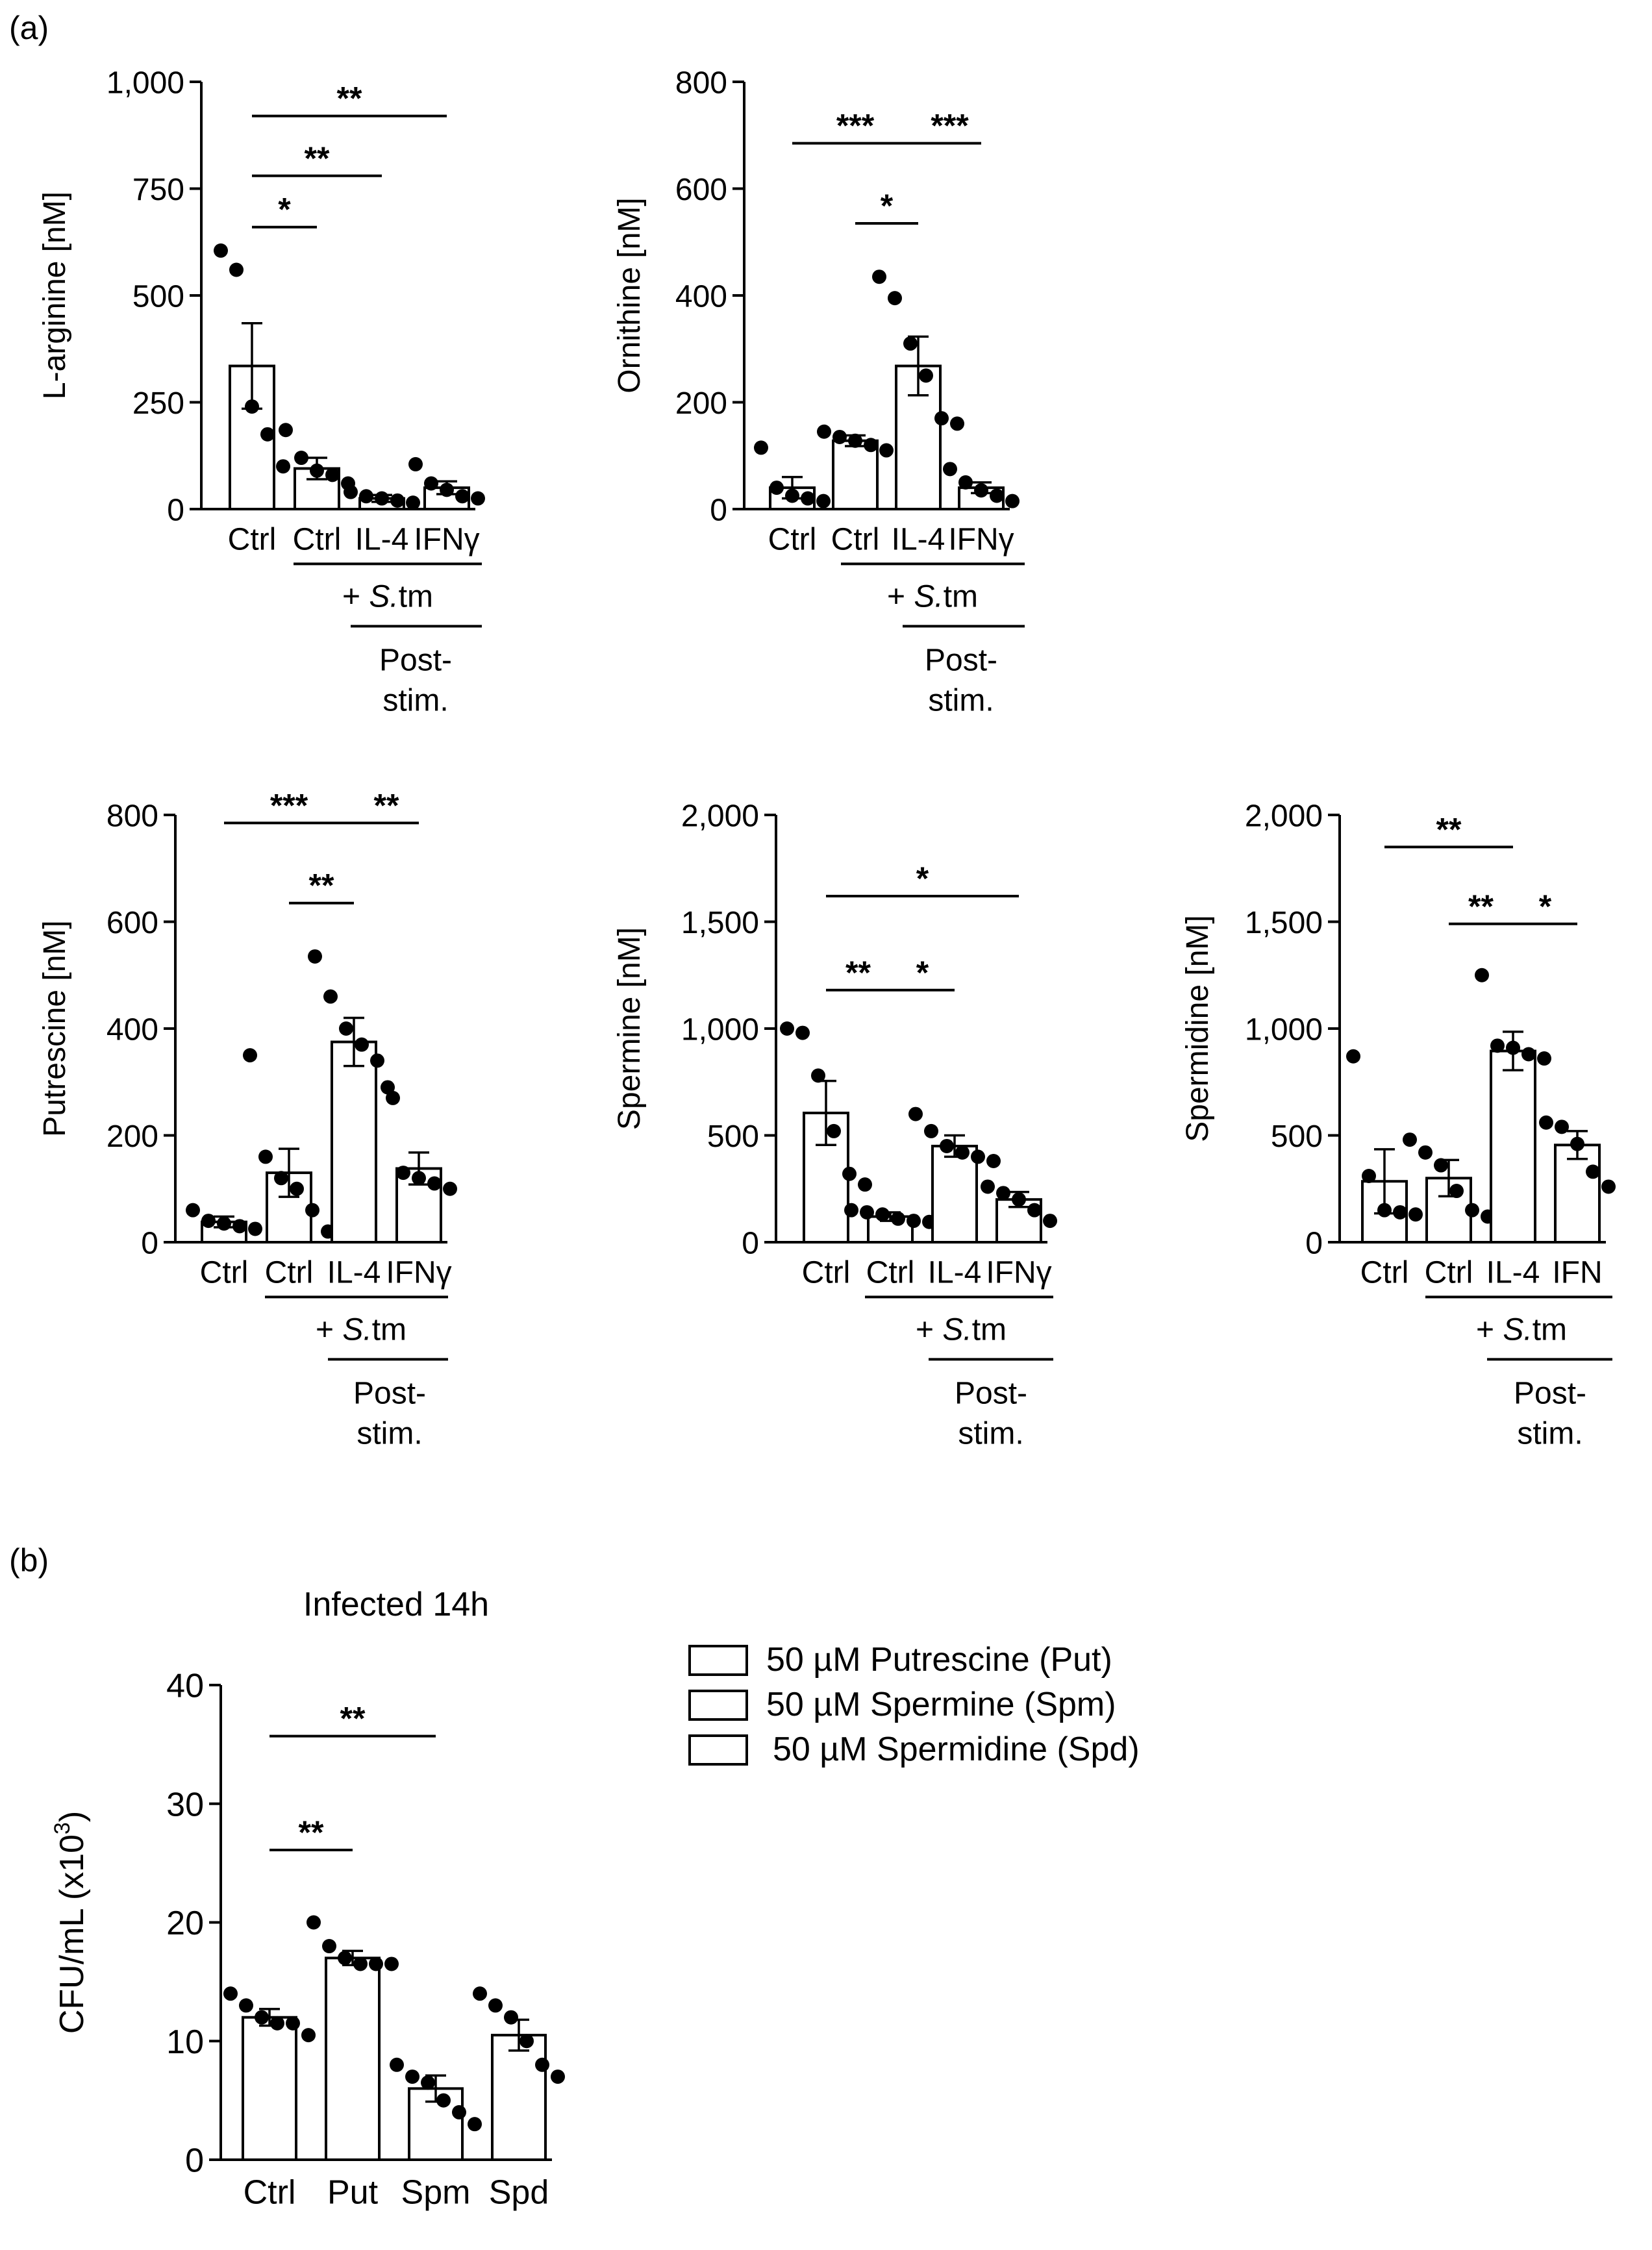 This screenshot has height=2250, width=1652. Describe the element at coordinates (720, 923) in the screenshot. I see `y-tick-label: 1,500` at that location.